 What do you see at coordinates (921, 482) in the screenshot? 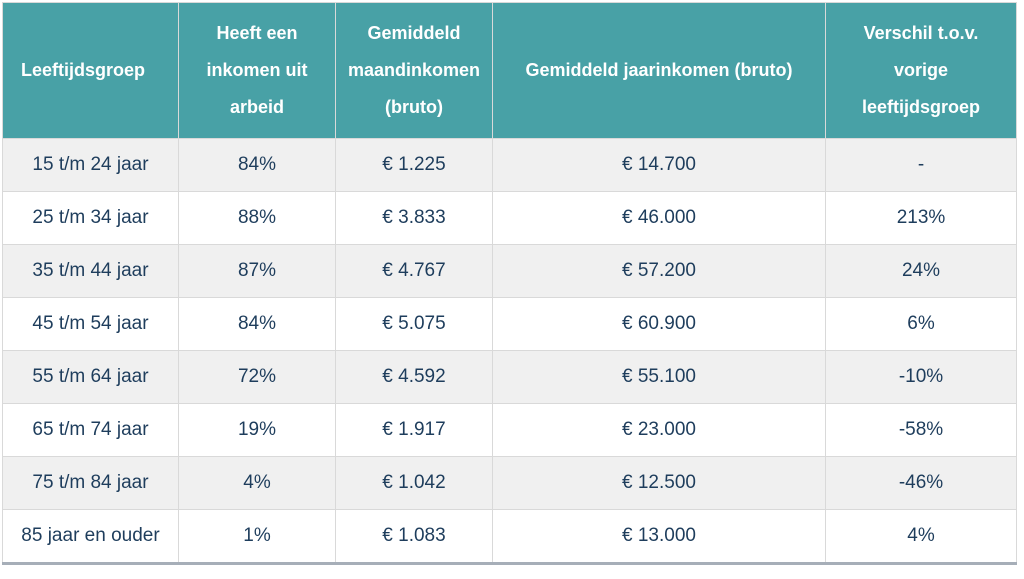
I see `table-cell: -46%` at bounding box center [921, 482].